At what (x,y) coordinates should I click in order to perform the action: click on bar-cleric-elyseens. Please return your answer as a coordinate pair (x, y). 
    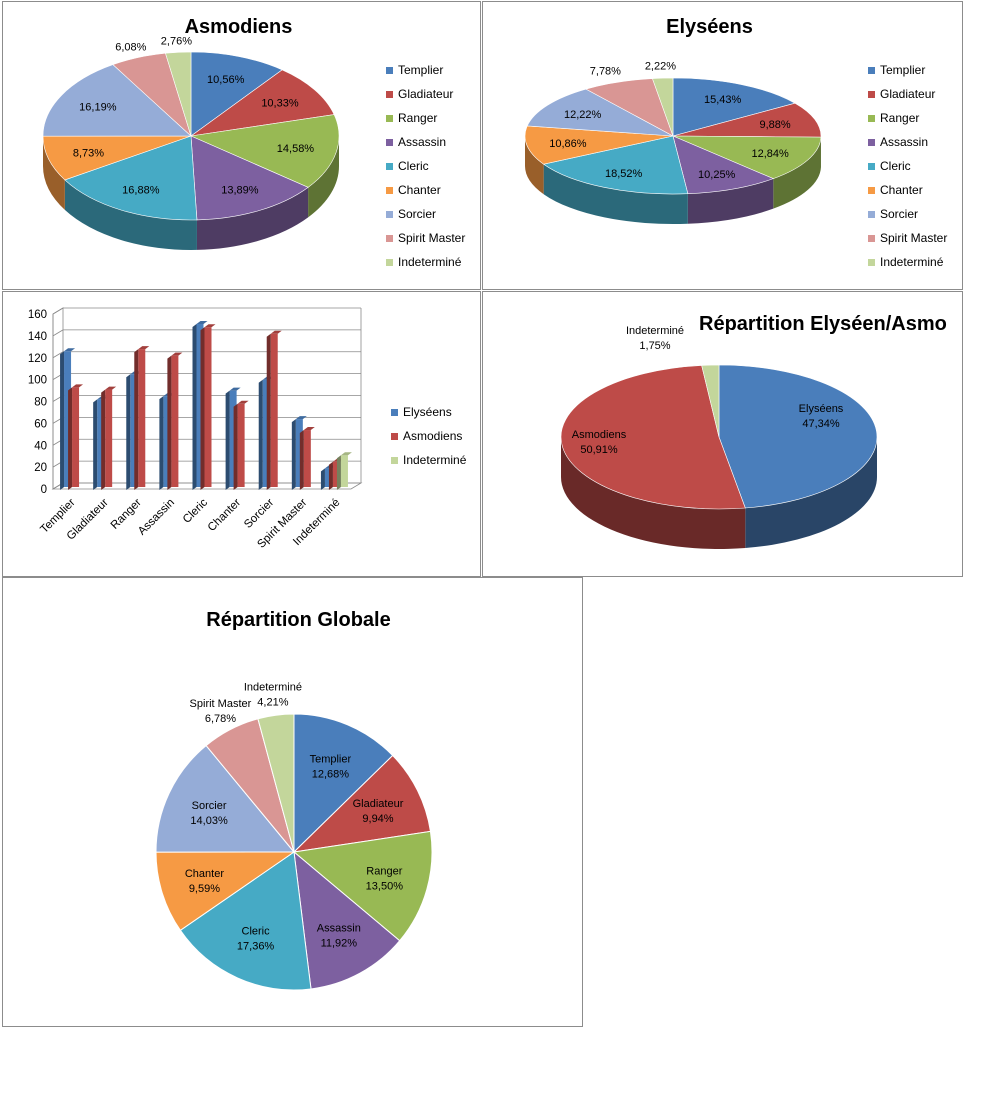
    Looking at the image, I should click on (200, 405).